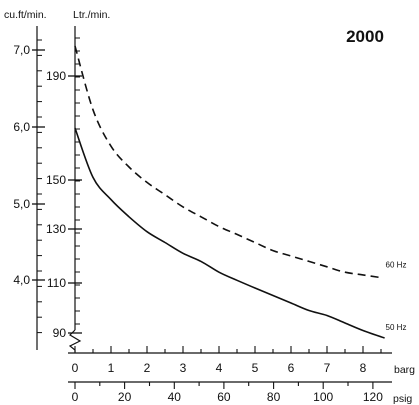 The height and width of the screenshot is (405, 419). Describe the element at coordinates (60, 333) in the screenshot. I see `y-inner-tick-label: 90` at that location.